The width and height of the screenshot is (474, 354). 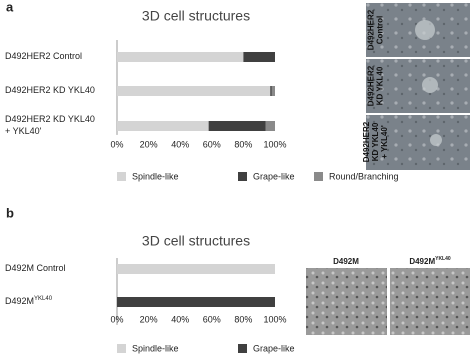 What do you see at coordinates (35, 268) in the screenshot?
I see `category-label: D492M Control` at bounding box center [35, 268].